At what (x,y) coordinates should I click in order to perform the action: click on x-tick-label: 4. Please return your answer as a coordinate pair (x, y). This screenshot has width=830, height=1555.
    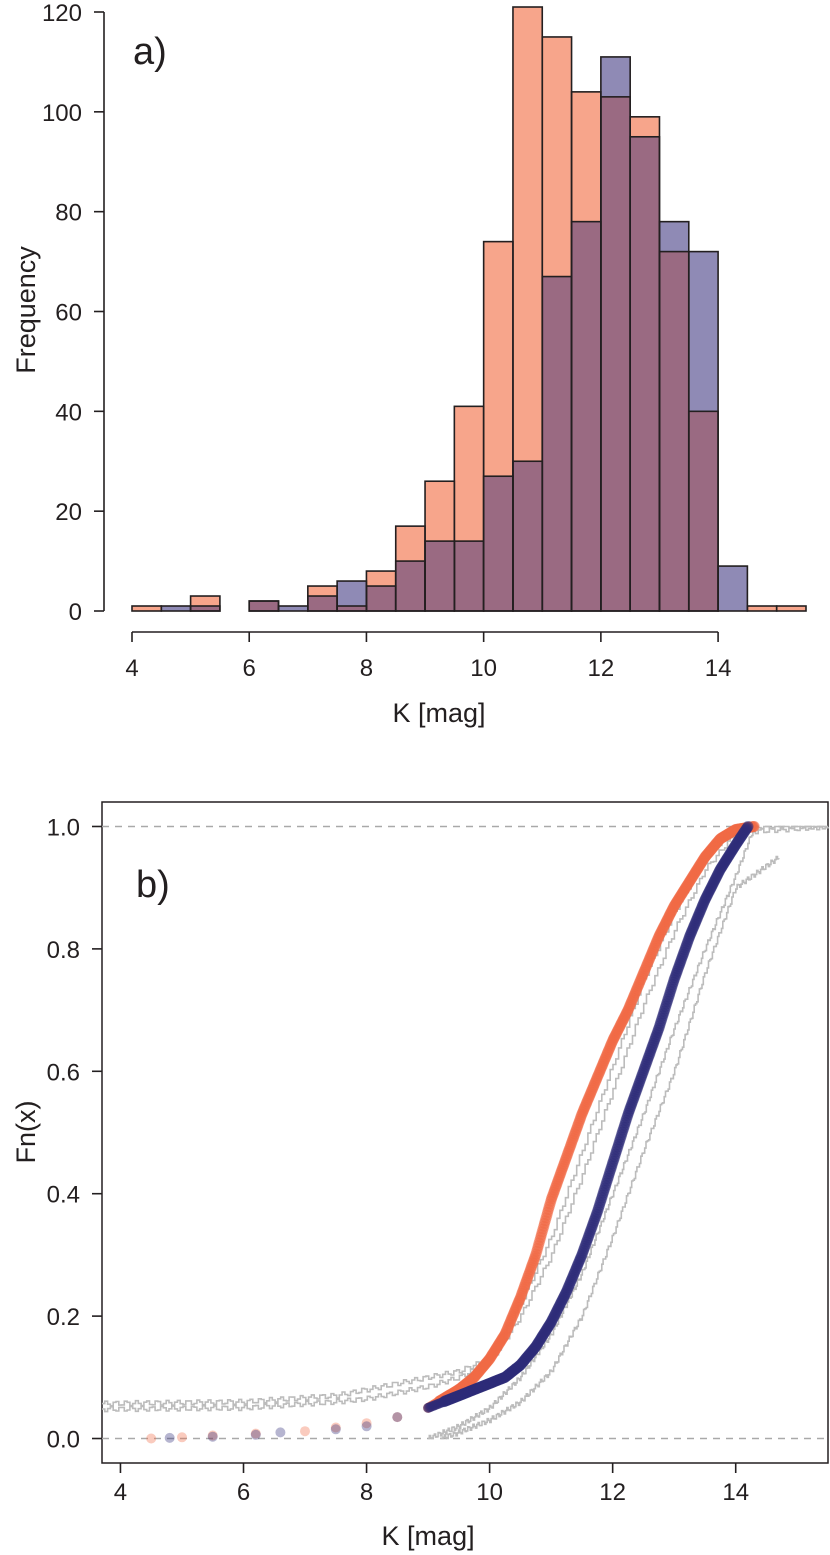
    Looking at the image, I should click on (131, 668).